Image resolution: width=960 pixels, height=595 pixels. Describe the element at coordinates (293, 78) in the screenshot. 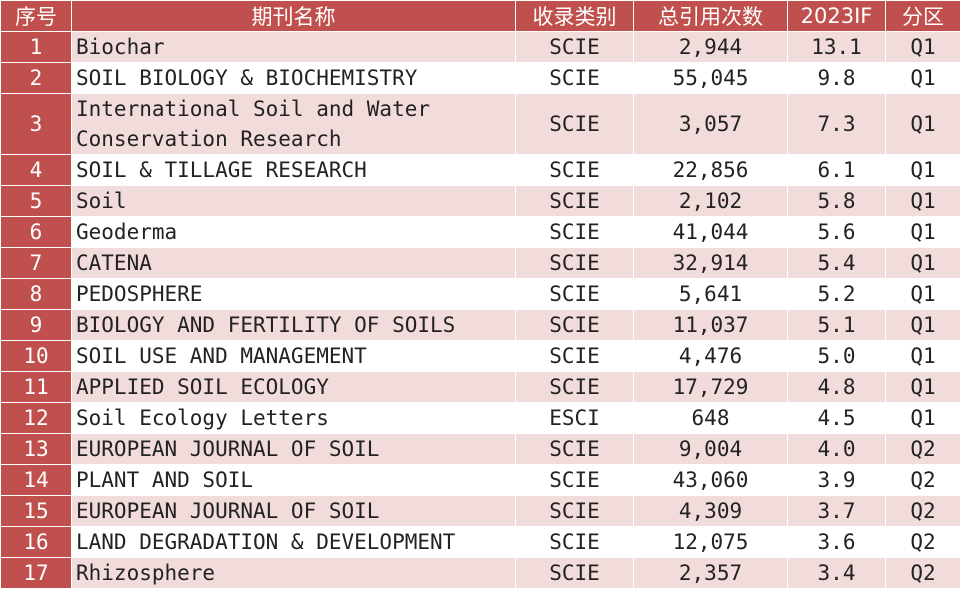

I see `journal-name: SOIL BIOLOGY & BIOCHEMISTRY` at that location.